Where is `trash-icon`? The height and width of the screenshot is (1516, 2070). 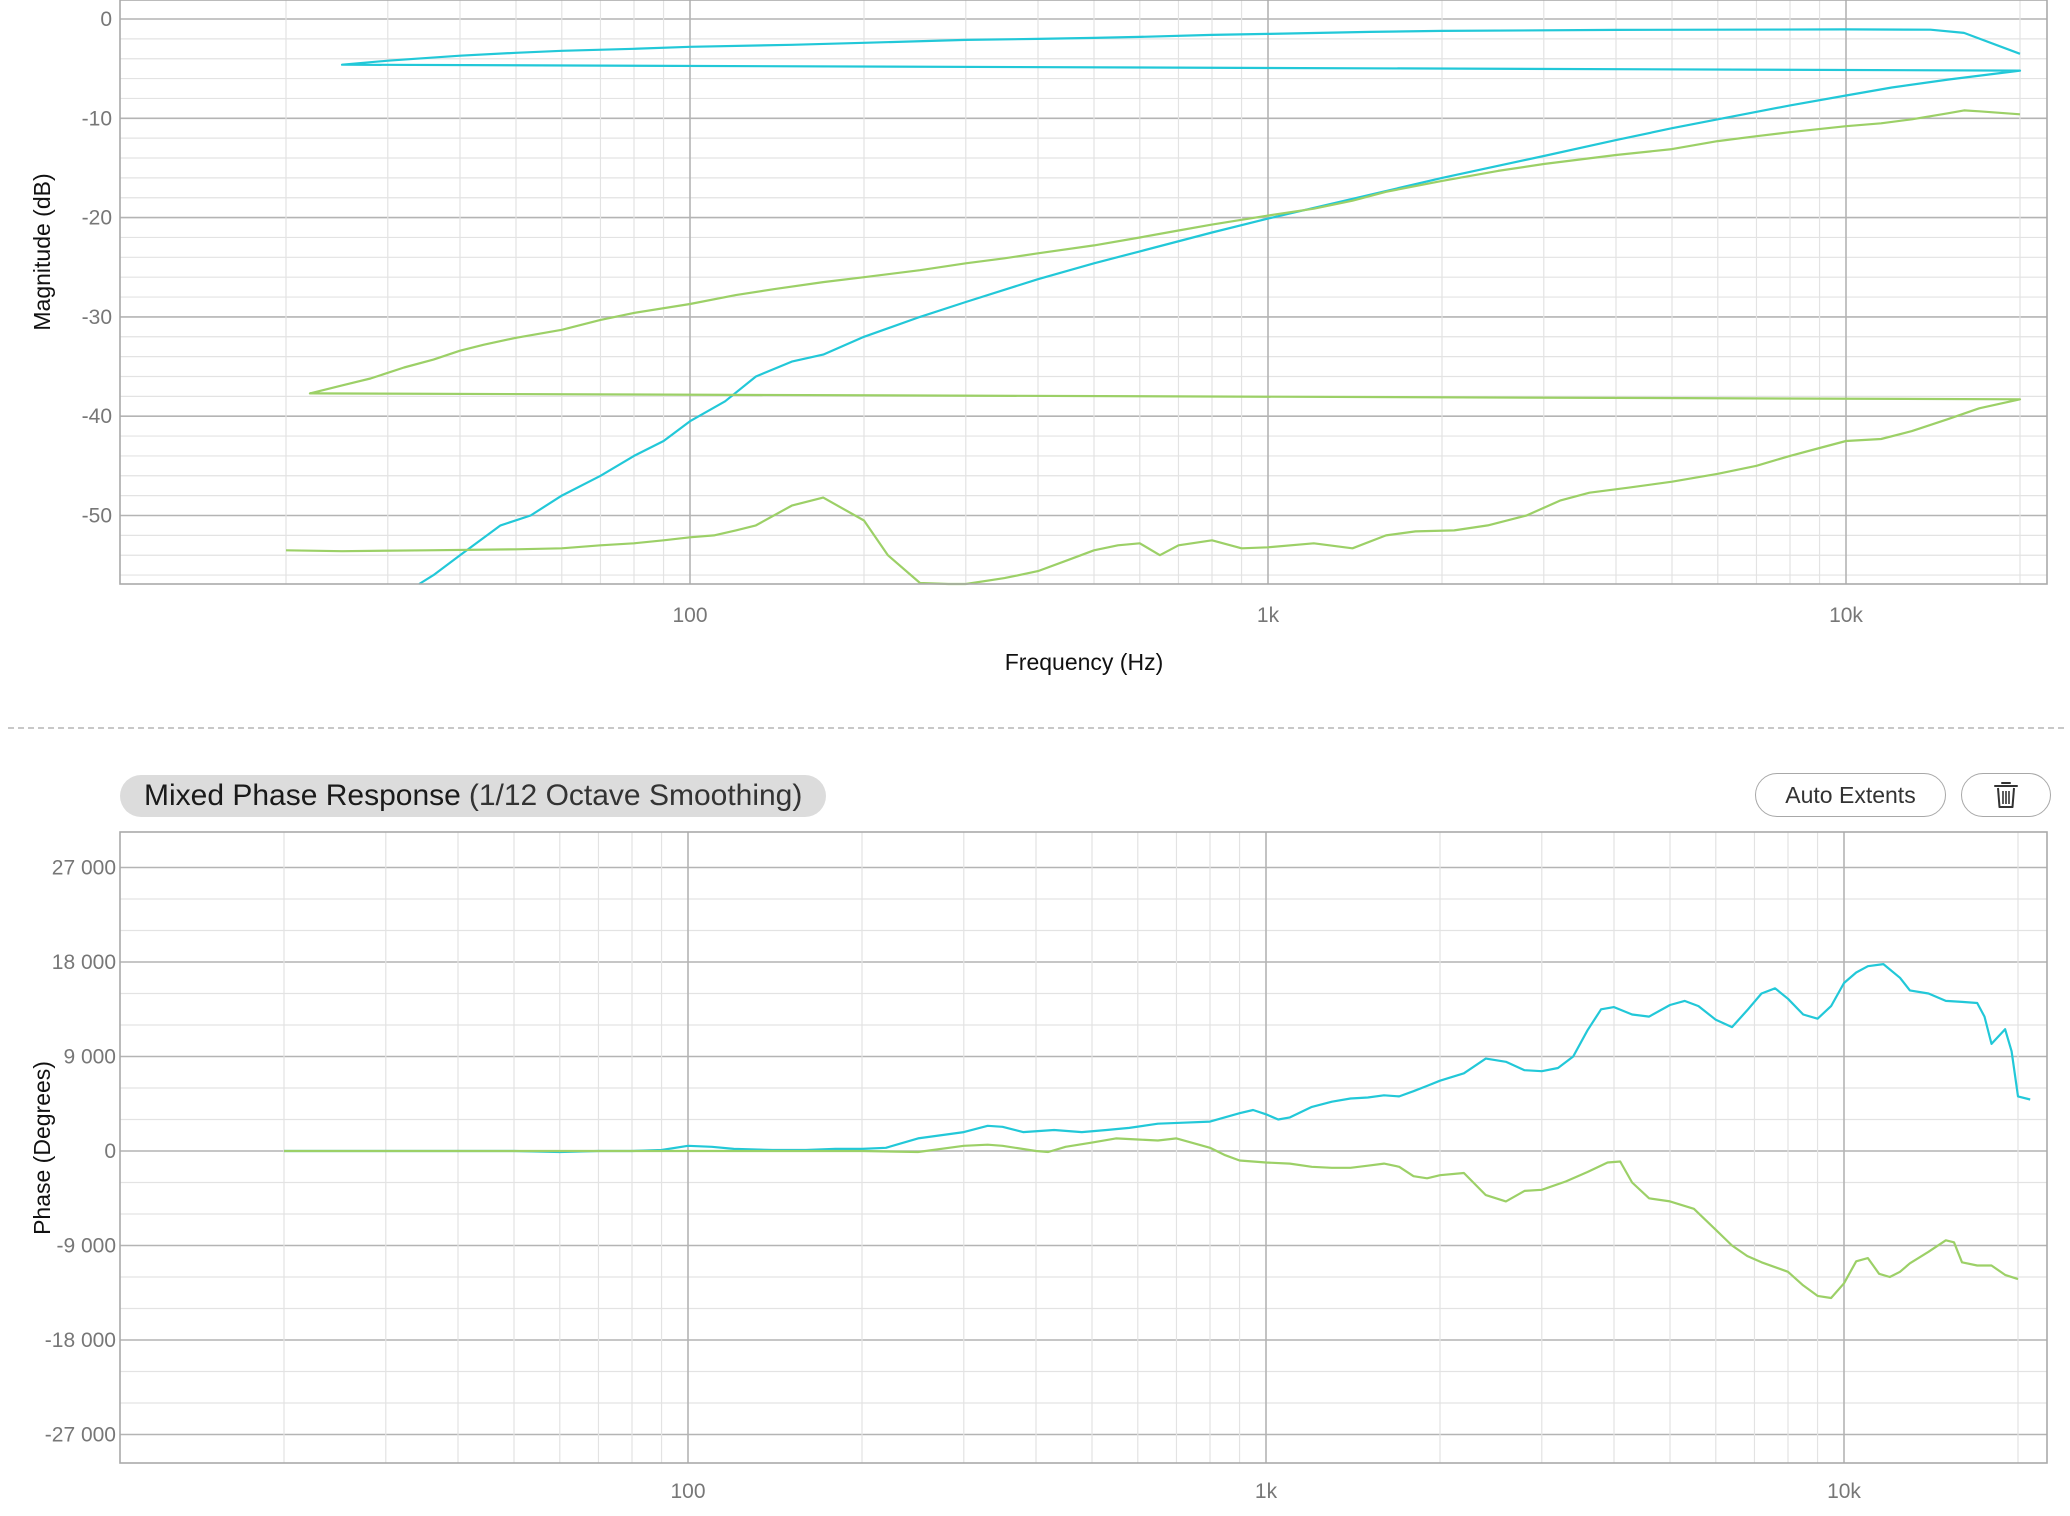 trash-icon is located at coordinates (2006, 795).